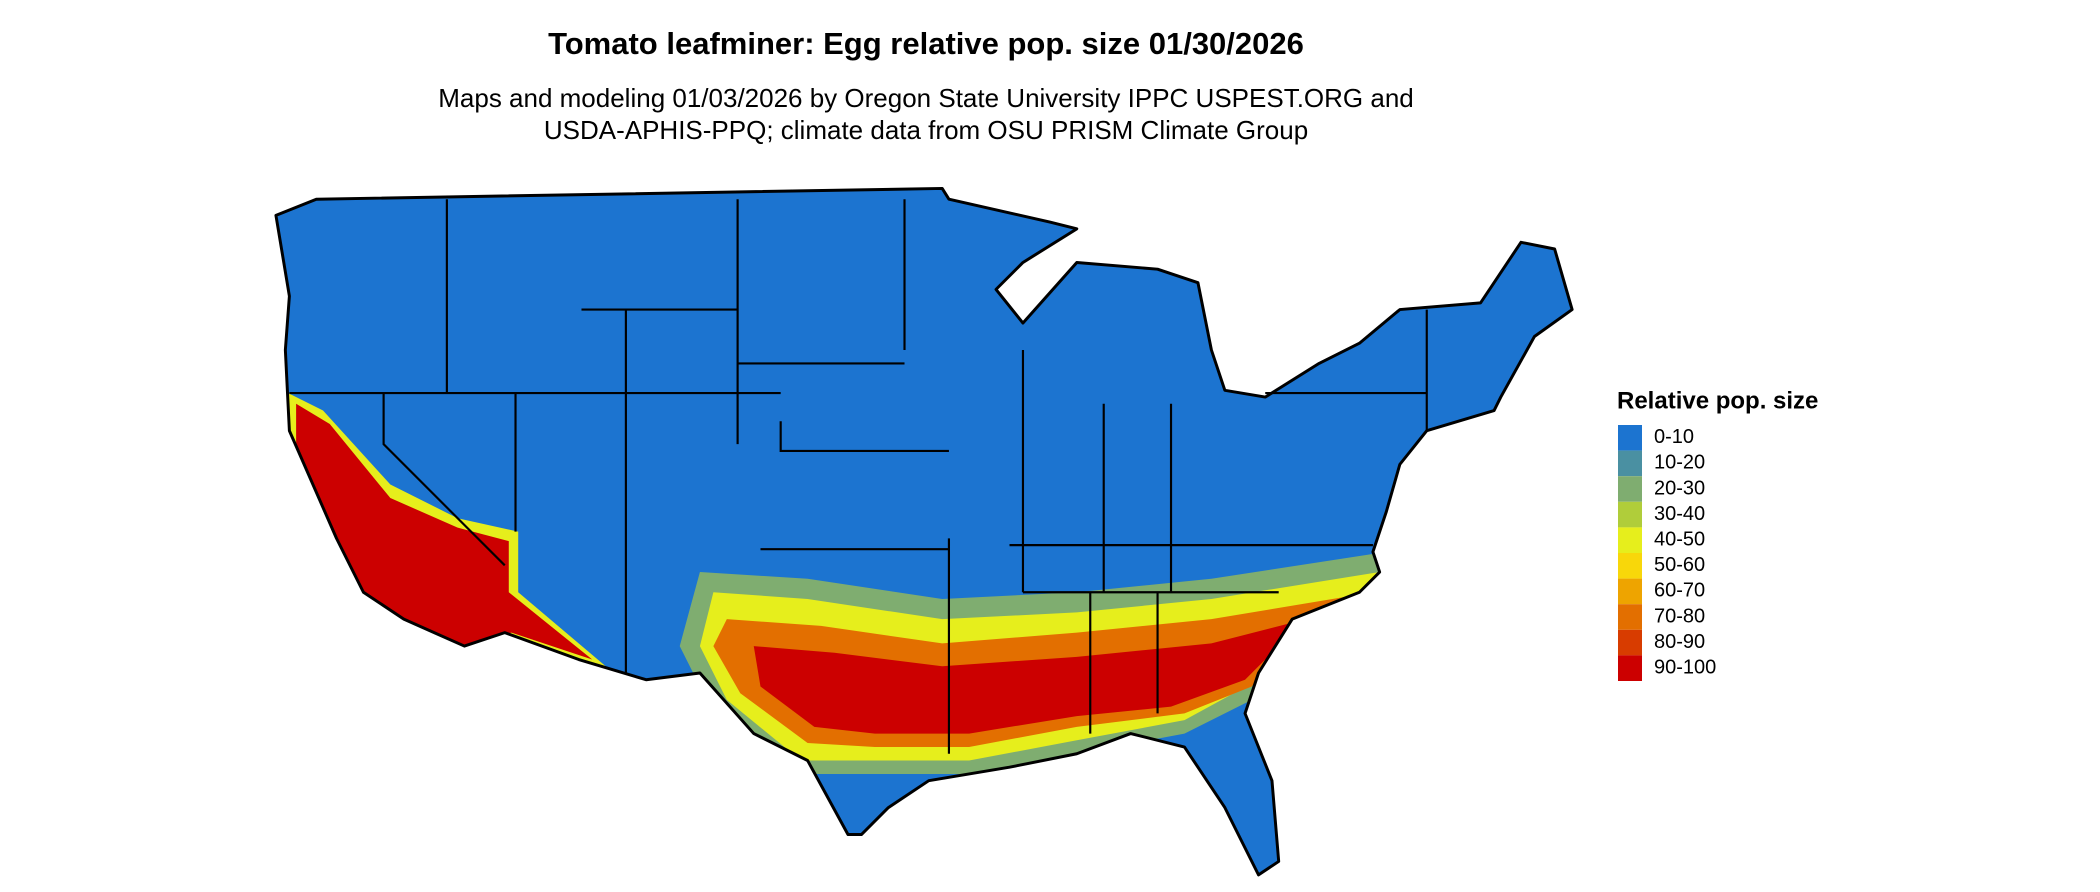 This screenshot has height=892, width=2100. Describe the element at coordinates (1717, 400) in the screenshot. I see `legend-title: Relative pop. size` at that location.